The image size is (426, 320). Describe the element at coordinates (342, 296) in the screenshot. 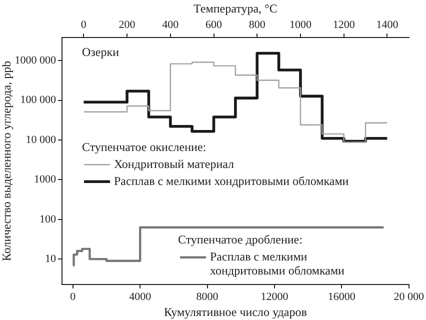

I see `x-tick-label: 16000` at that location.